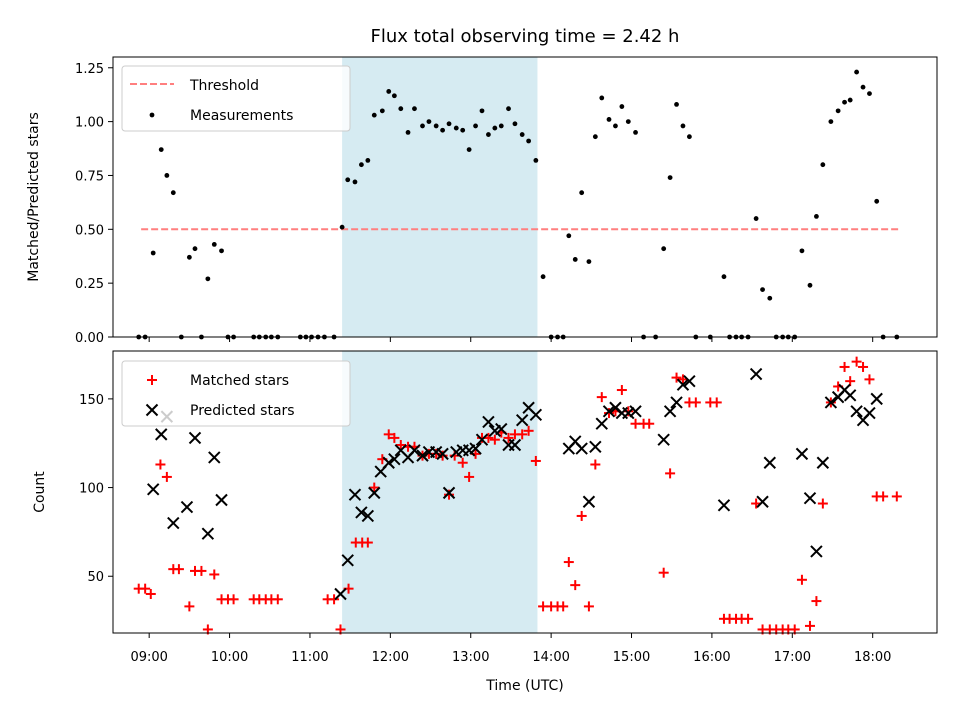  I want to click on y-tick-label: 0.50, so click(89, 230).